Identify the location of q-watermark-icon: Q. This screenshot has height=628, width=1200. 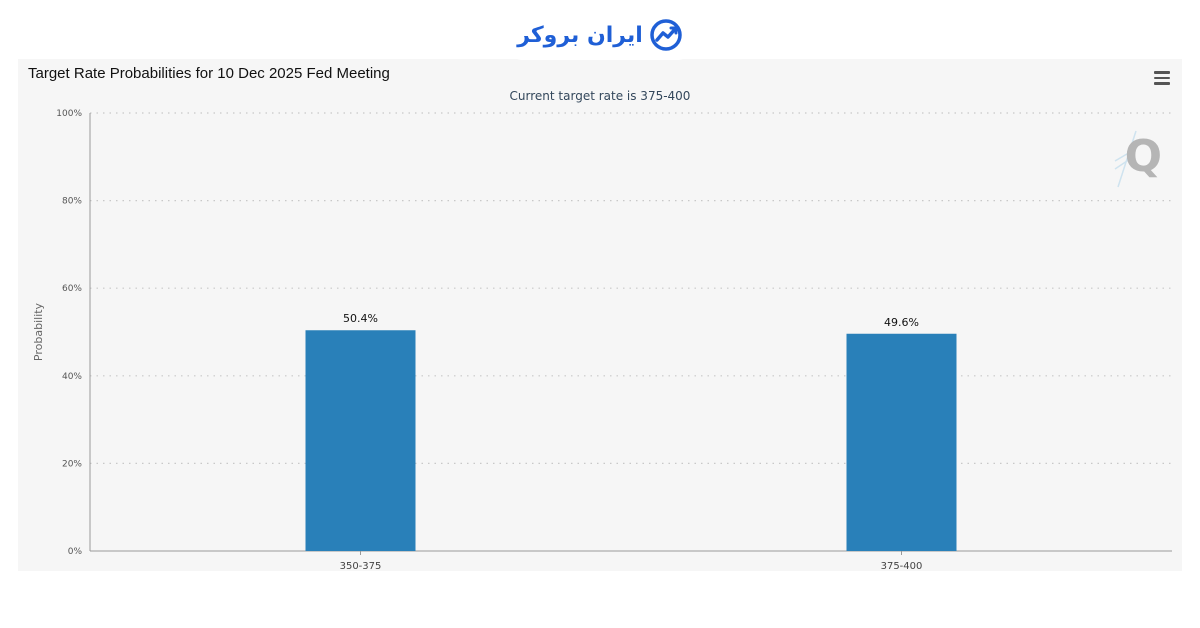
(1139, 160).